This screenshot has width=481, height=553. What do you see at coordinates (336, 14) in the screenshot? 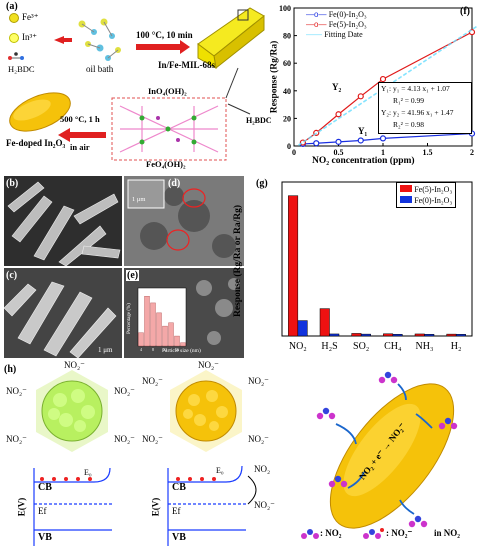
I see `legend-item-fe0: —o— Fe(0)-In₂O₃` at bounding box center [336, 14].